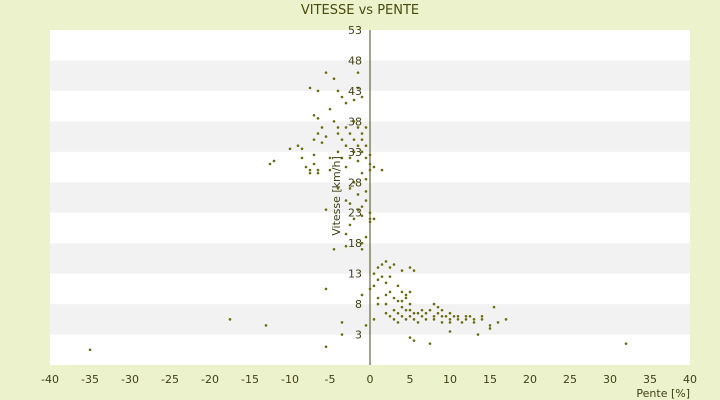  Describe the element at coordinates (90, 379) in the screenshot. I see `x-tick-label: -35` at that location.